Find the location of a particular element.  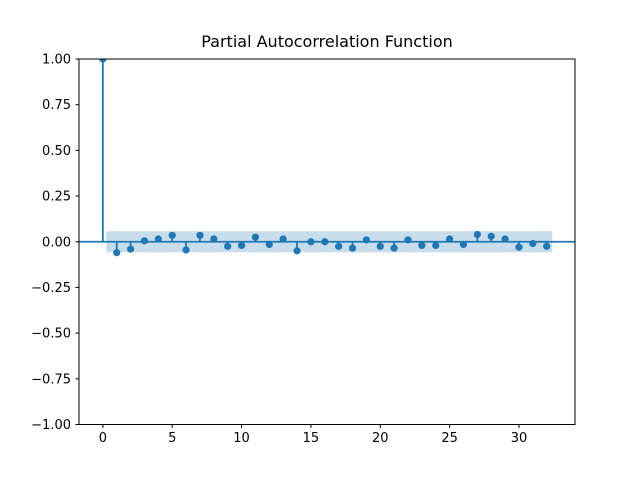

x-tick-label: 10 is located at coordinates (241, 438).